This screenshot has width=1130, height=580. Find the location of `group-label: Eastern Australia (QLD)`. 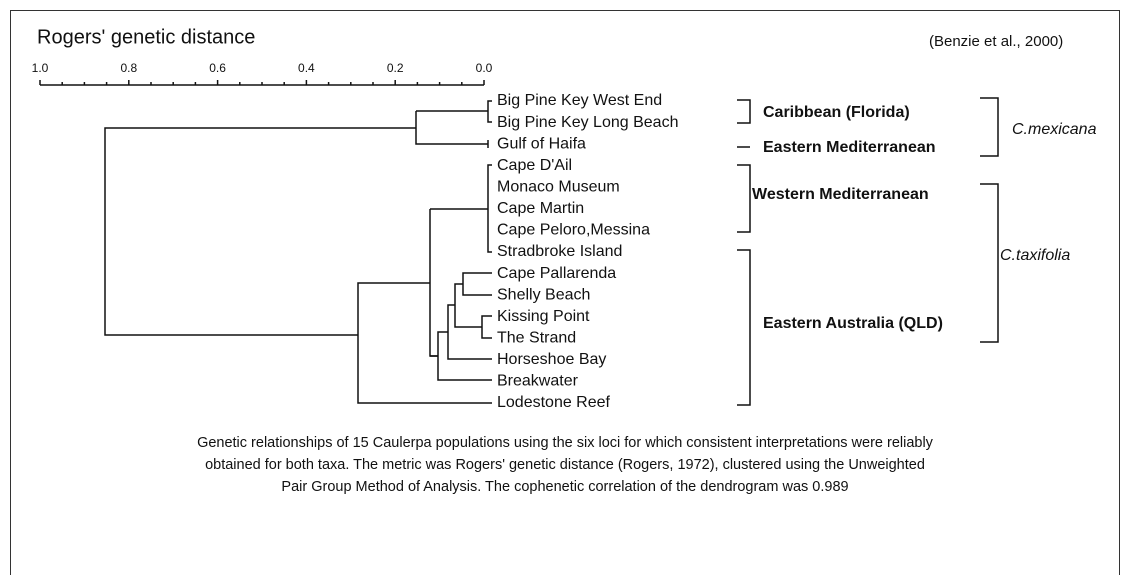

group-label: Eastern Australia (QLD) is located at coordinates (853, 323).